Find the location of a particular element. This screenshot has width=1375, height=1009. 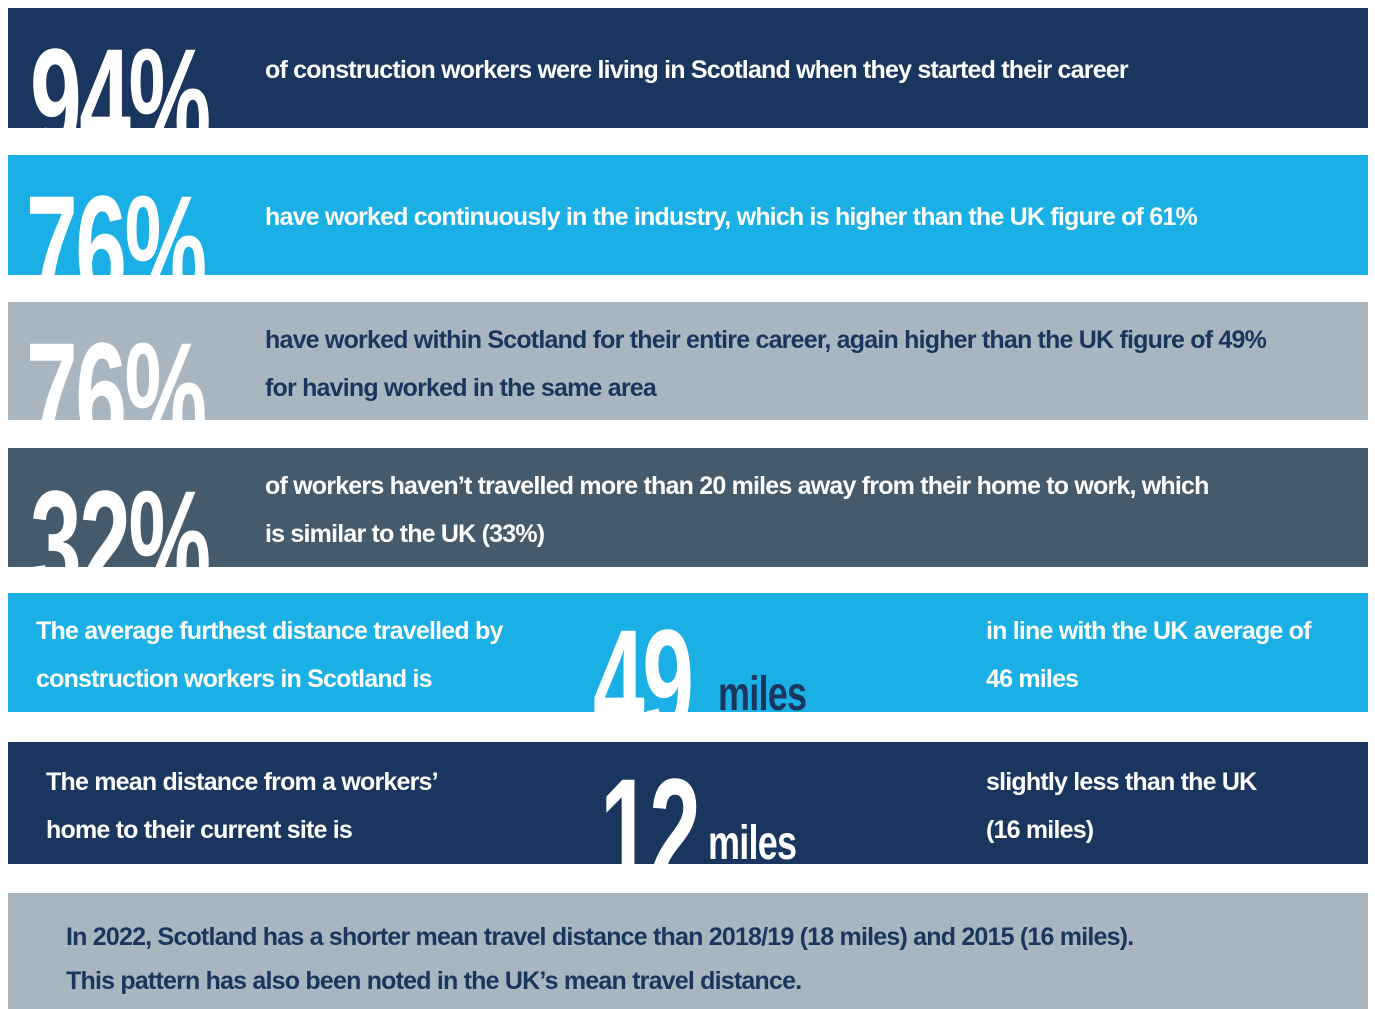

distance-note: in line with the UK average of 46 miles is located at coordinates (1148, 655).